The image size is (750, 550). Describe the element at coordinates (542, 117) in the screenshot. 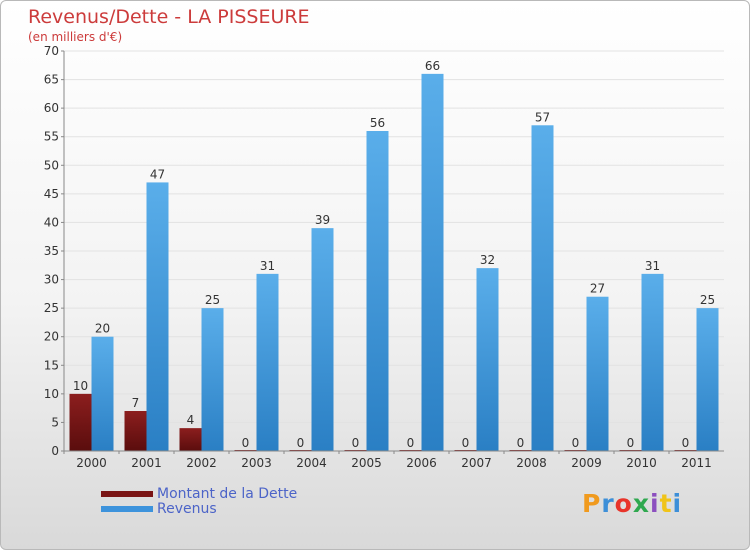

I see `data-label-revenus: 57` at that location.